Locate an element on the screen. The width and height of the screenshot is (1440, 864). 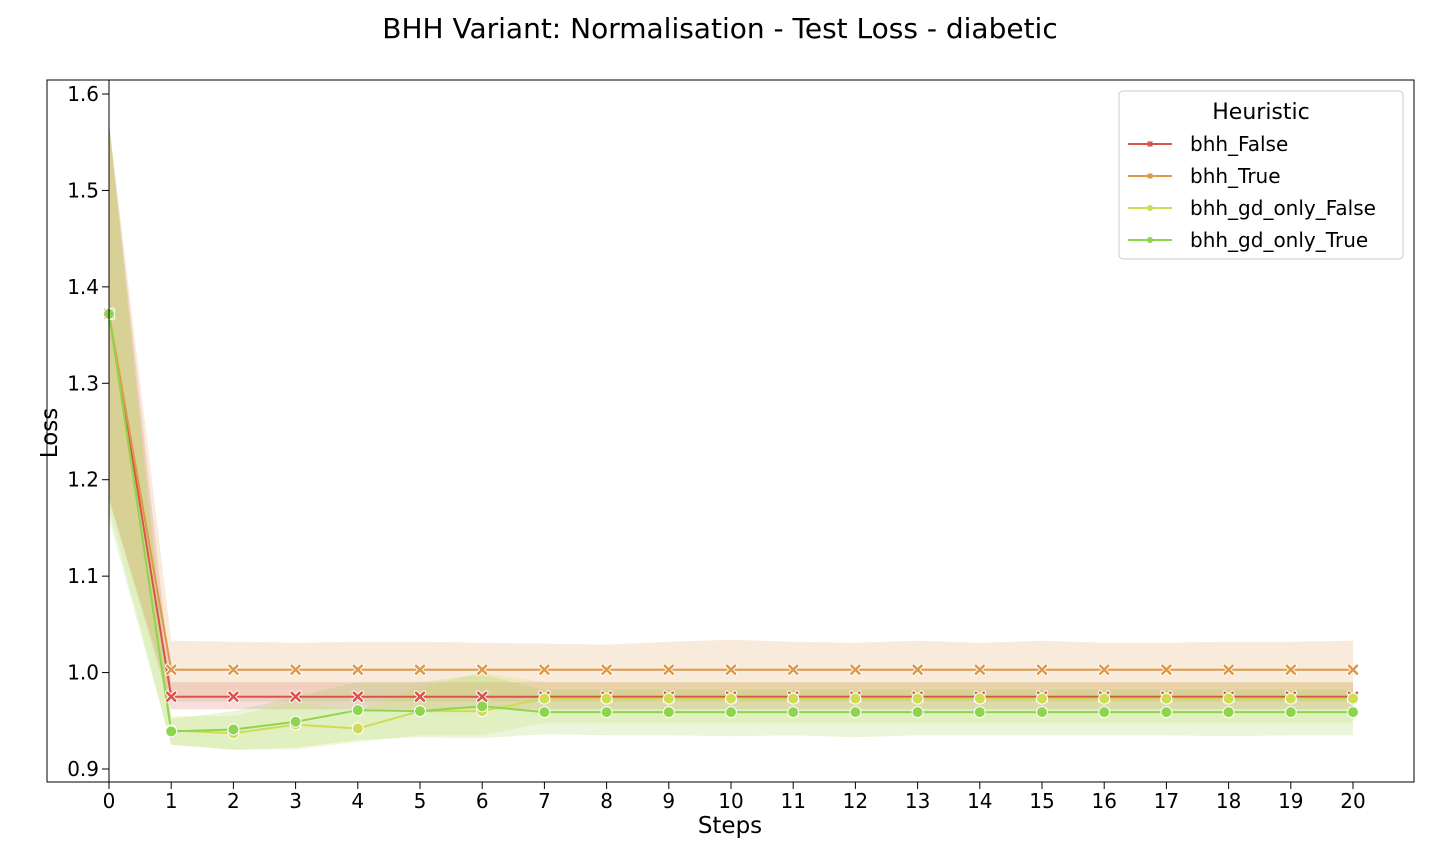
x-tick-label: 20 is located at coordinates (1352, 801).